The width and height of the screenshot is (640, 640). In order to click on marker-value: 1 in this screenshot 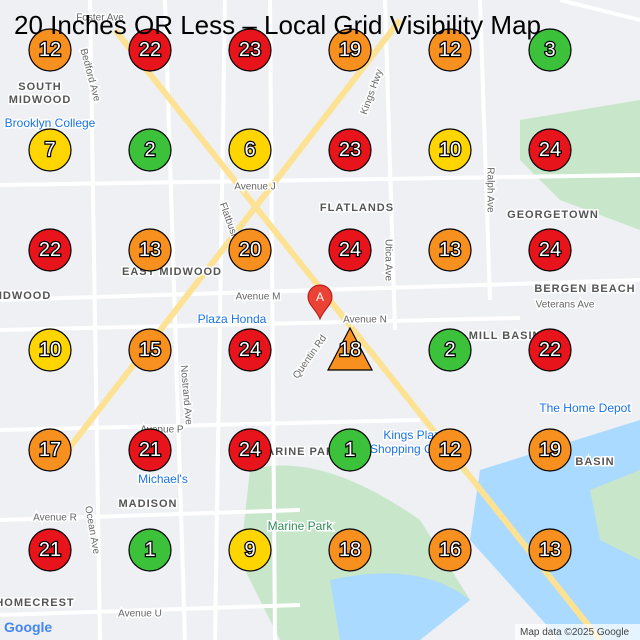, I will do `click(349, 450)`.